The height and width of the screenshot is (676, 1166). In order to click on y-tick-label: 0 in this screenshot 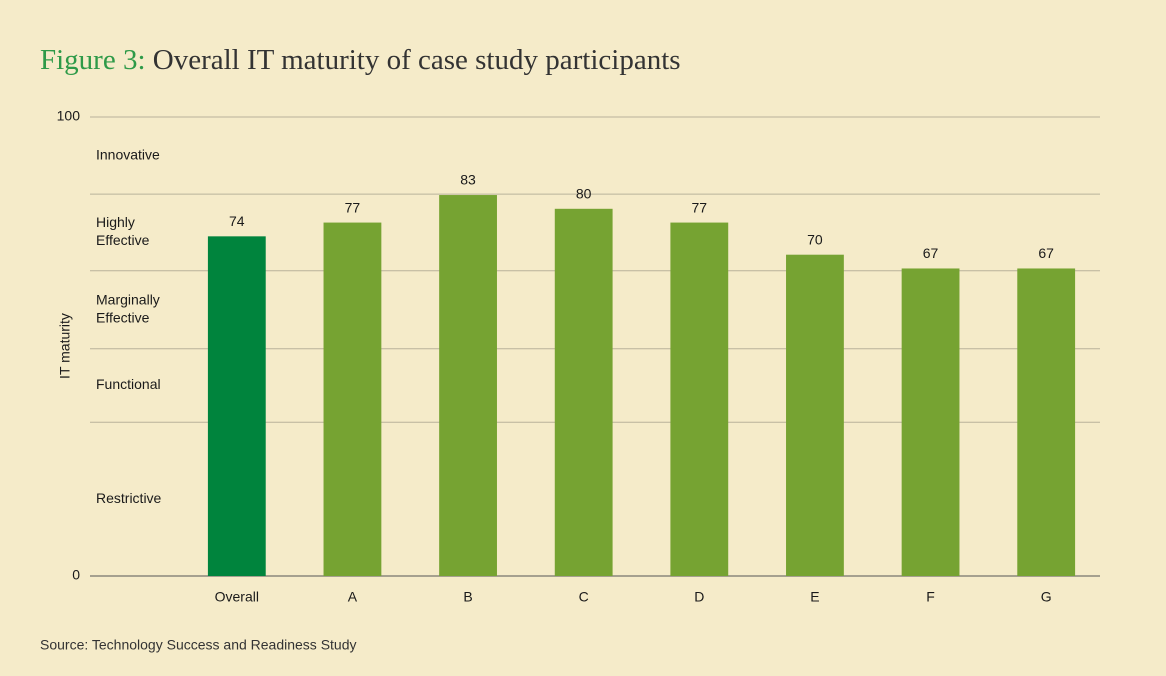, I will do `click(76, 575)`.